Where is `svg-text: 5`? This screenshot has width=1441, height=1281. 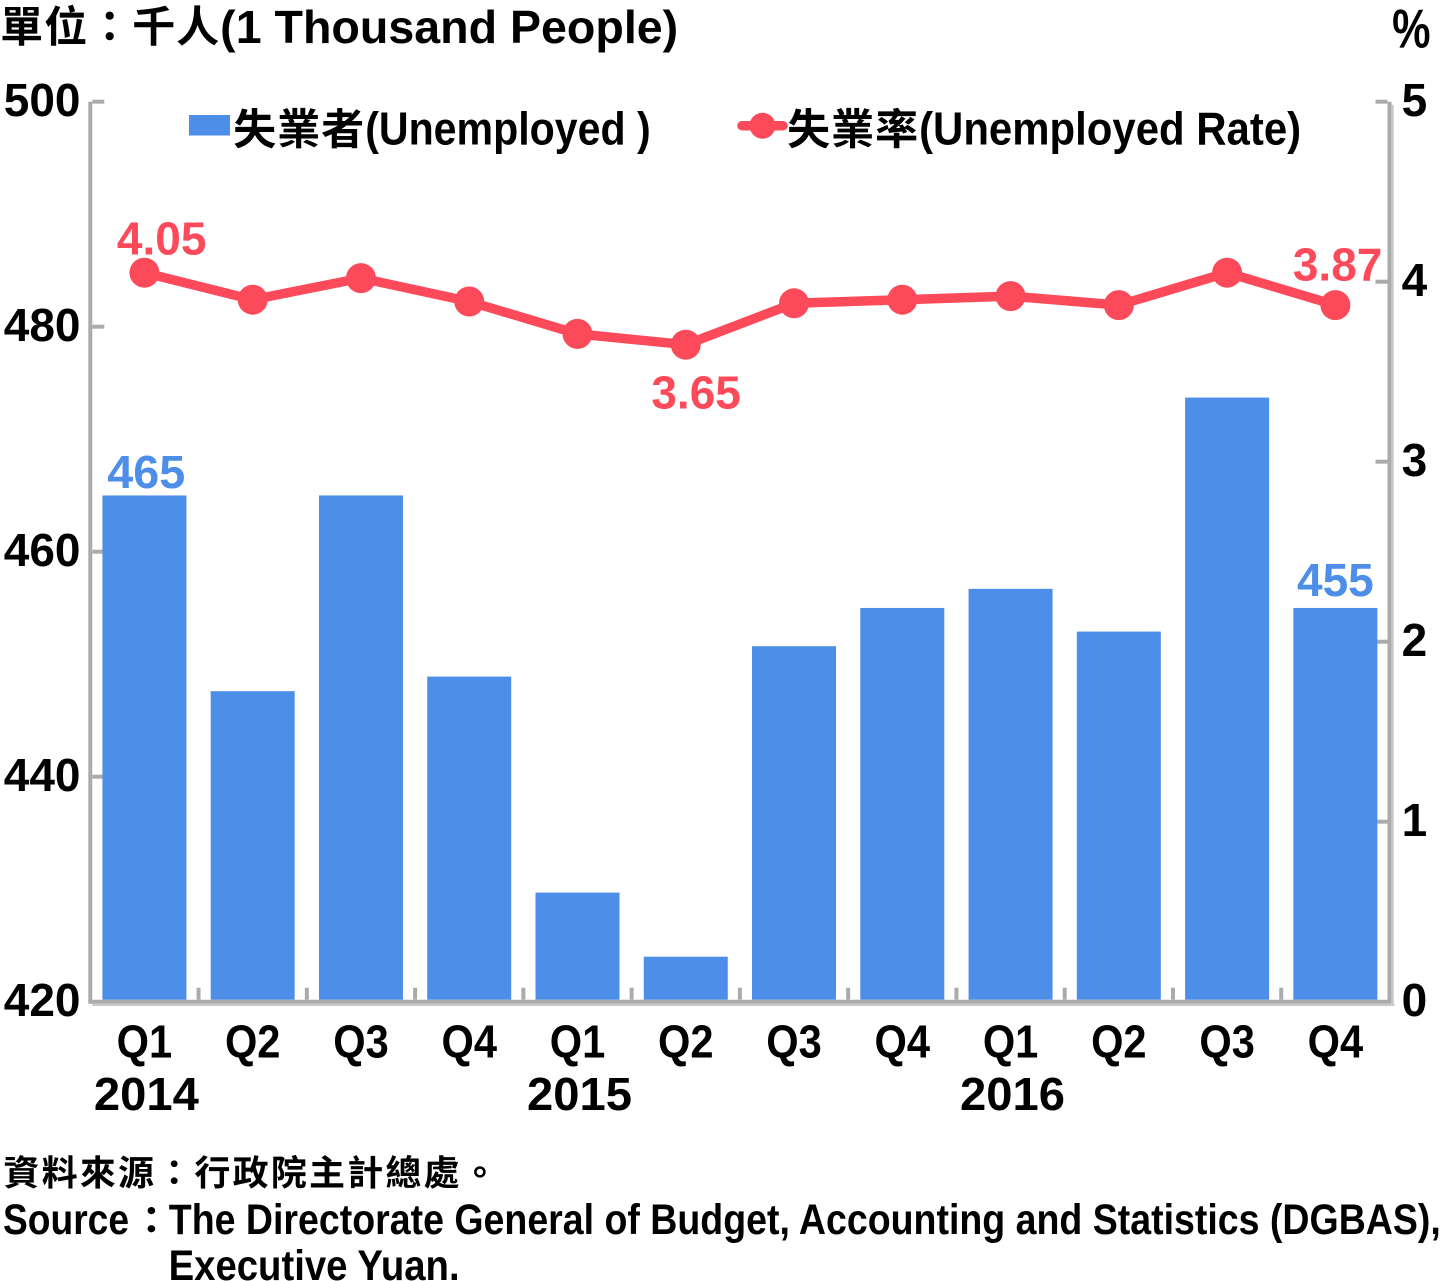 svg-text: 5 is located at coordinates (1415, 100).